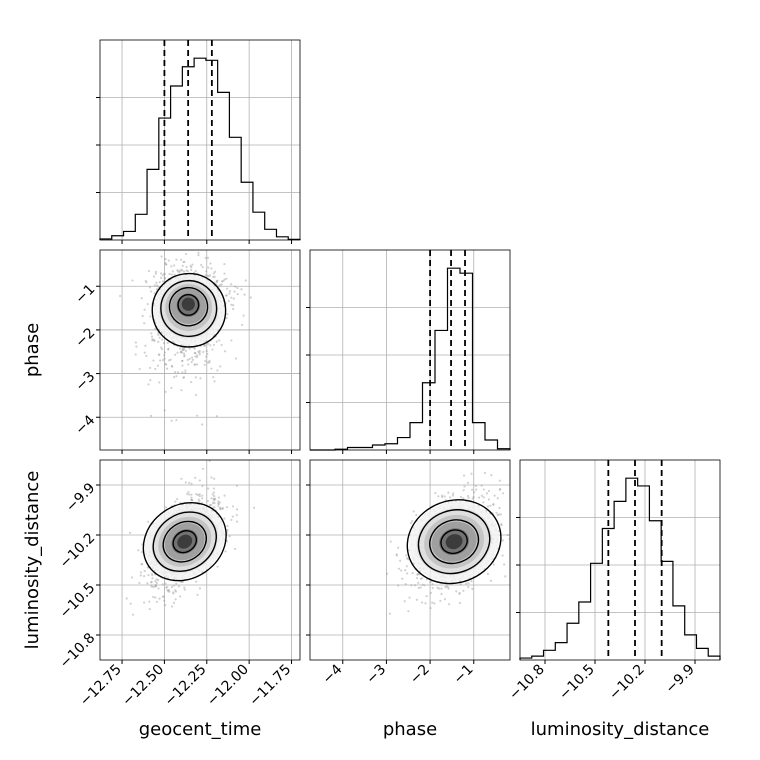 The width and height of the screenshot is (760, 760). What do you see at coordinates (32, 350) in the screenshot?
I see `y-axis-label: phase` at bounding box center [32, 350].